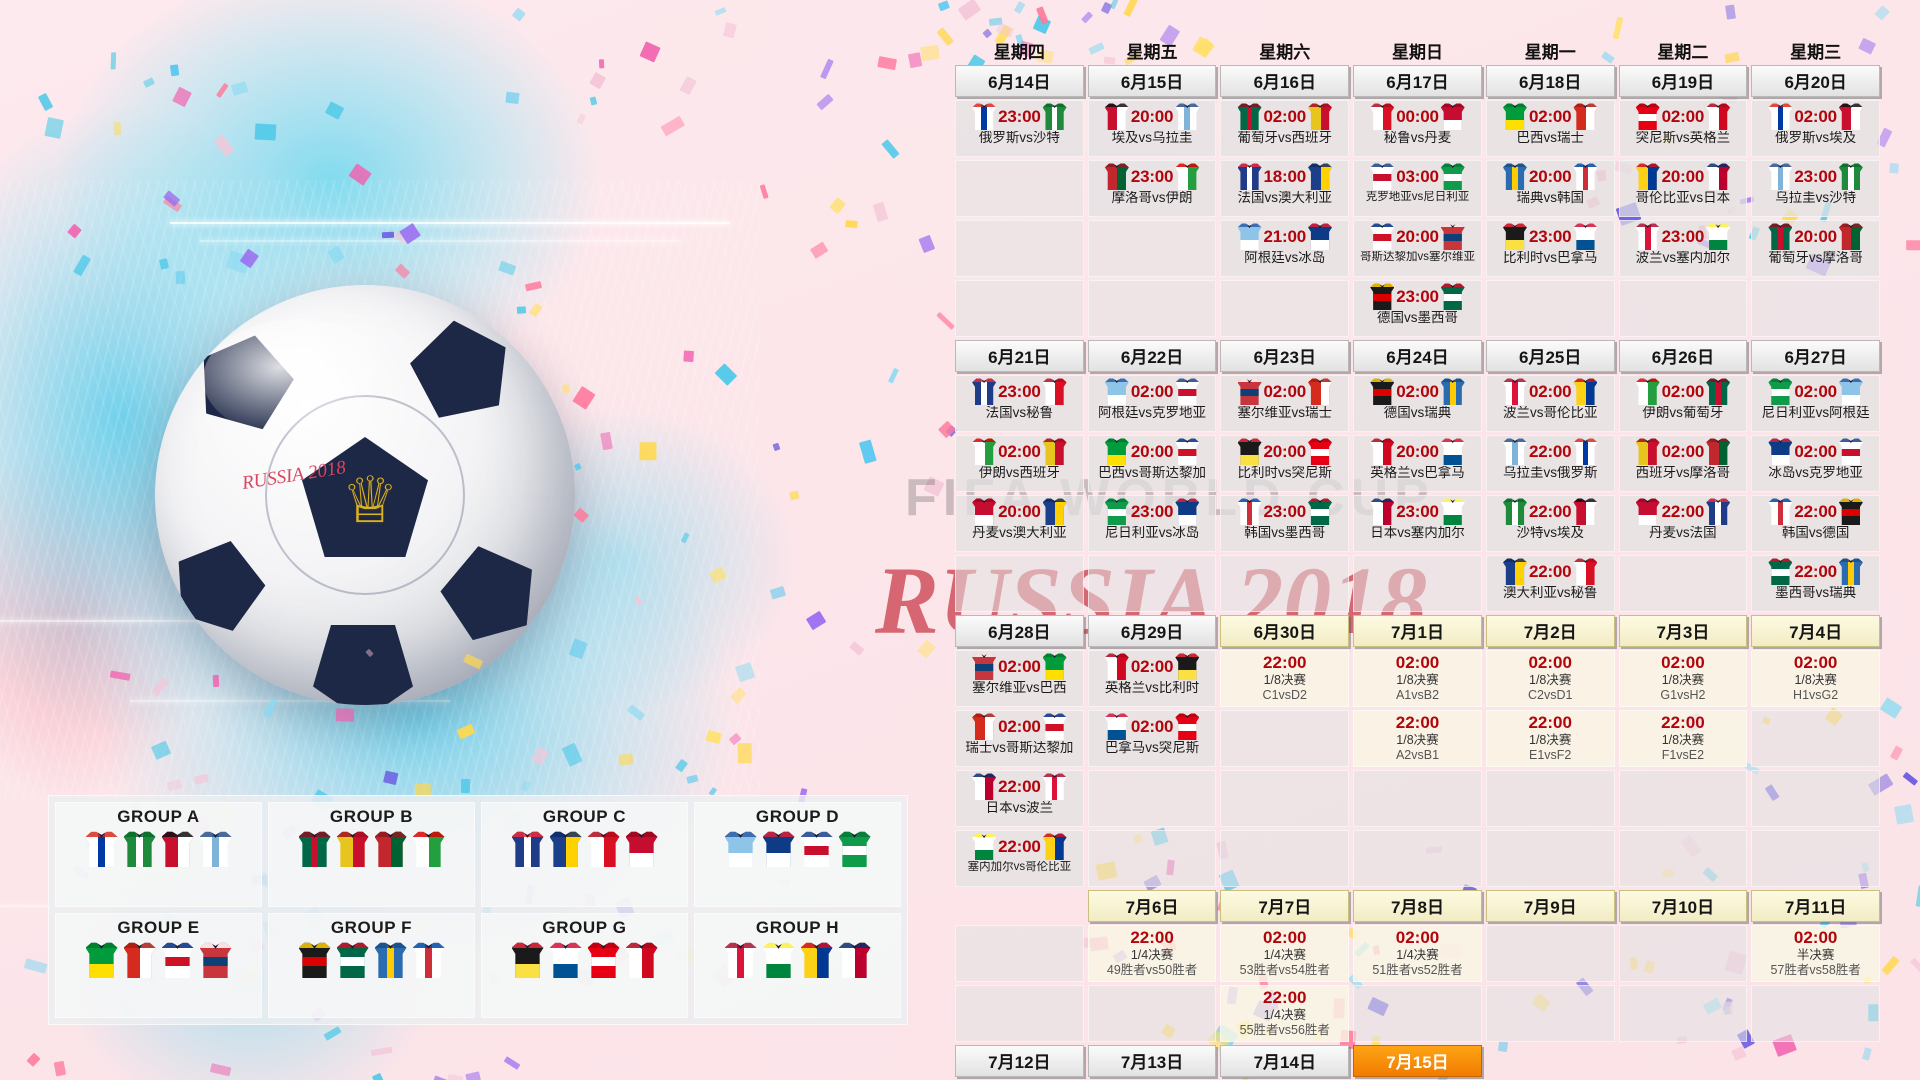 The image size is (1920, 1080). What do you see at coordinates (1683, 631) in the screenshot?
I see `date-header-cell: 7月3日` at bounding box center [1683, 631].